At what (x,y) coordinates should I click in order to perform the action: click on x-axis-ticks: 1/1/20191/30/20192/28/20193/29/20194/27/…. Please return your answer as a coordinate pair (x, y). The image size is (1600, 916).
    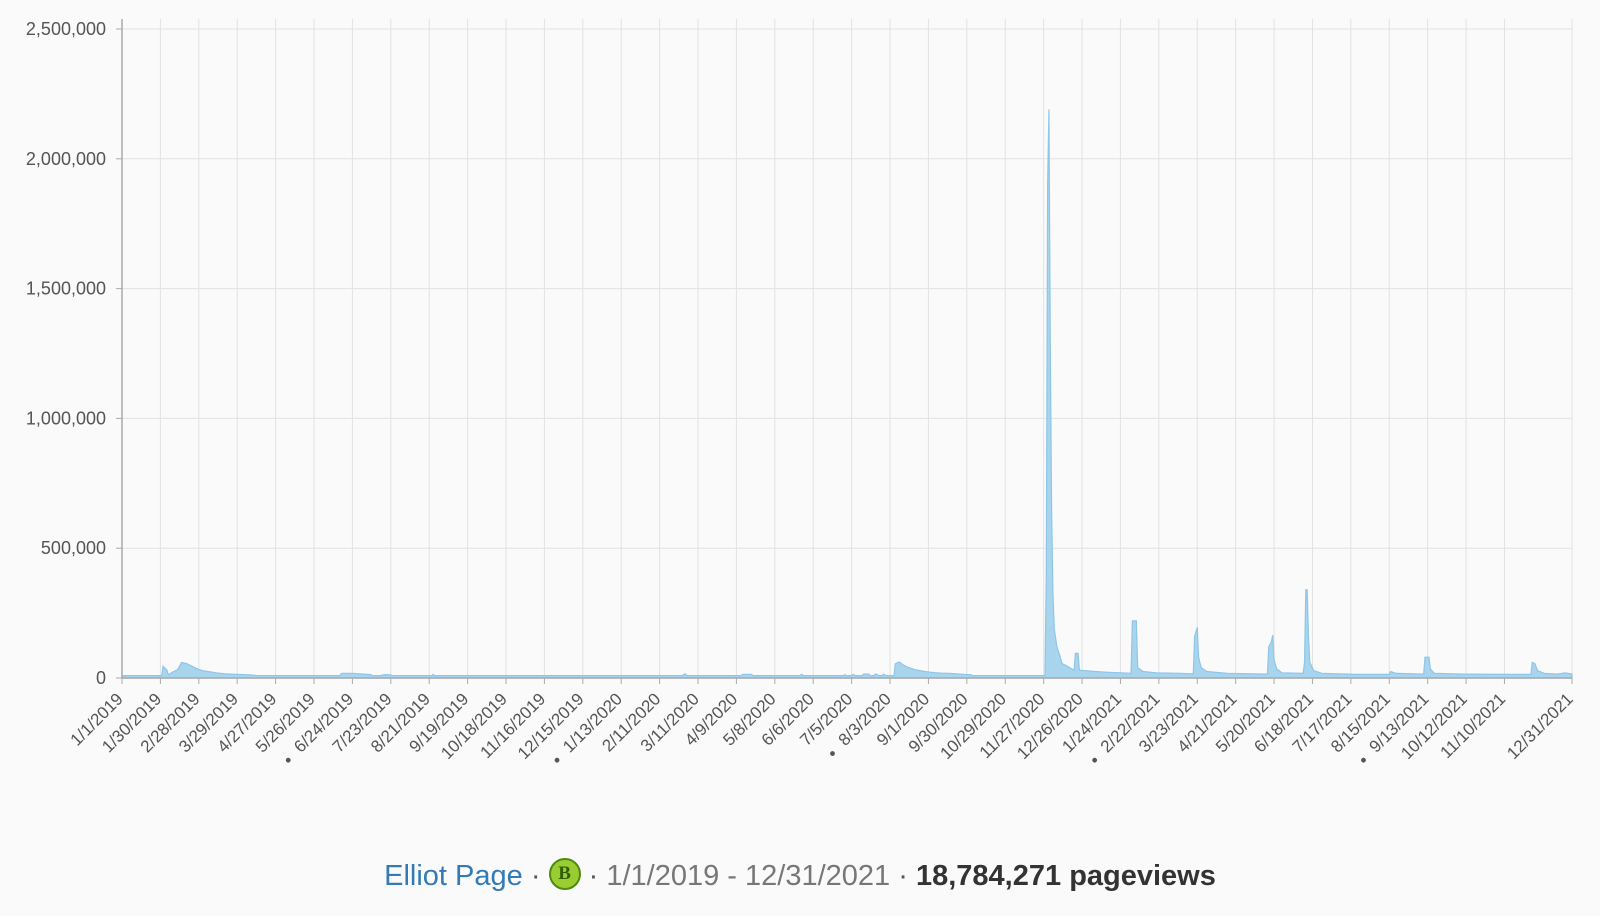
    Looking at the image, I should click on (822, 726).